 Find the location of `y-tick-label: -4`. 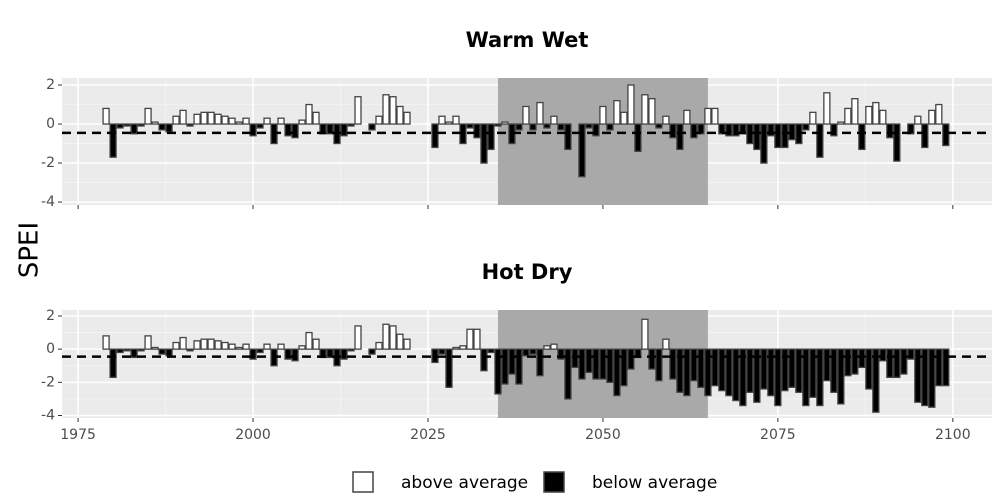

y-tick-label: -4 is located at coordinates (48, 416).